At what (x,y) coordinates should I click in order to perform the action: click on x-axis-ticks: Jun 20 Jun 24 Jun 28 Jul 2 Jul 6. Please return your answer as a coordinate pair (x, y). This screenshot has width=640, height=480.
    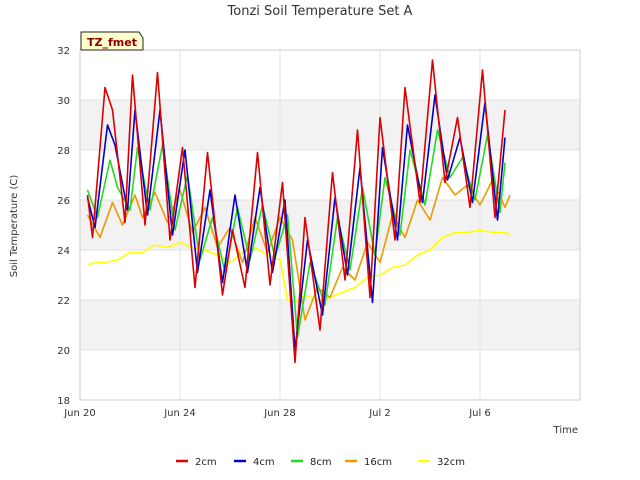
    Looking at the image, I should click on (277, 413).